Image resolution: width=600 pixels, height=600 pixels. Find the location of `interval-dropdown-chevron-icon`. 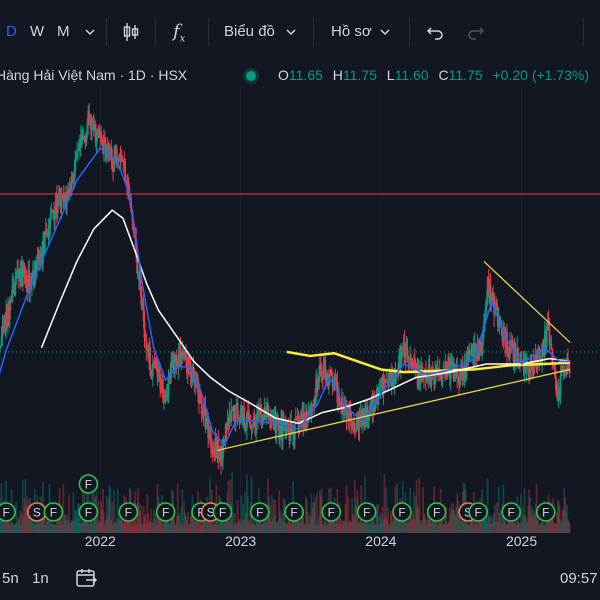

interval-dropdown-chevron-icon is located at coordinates (90, 32).